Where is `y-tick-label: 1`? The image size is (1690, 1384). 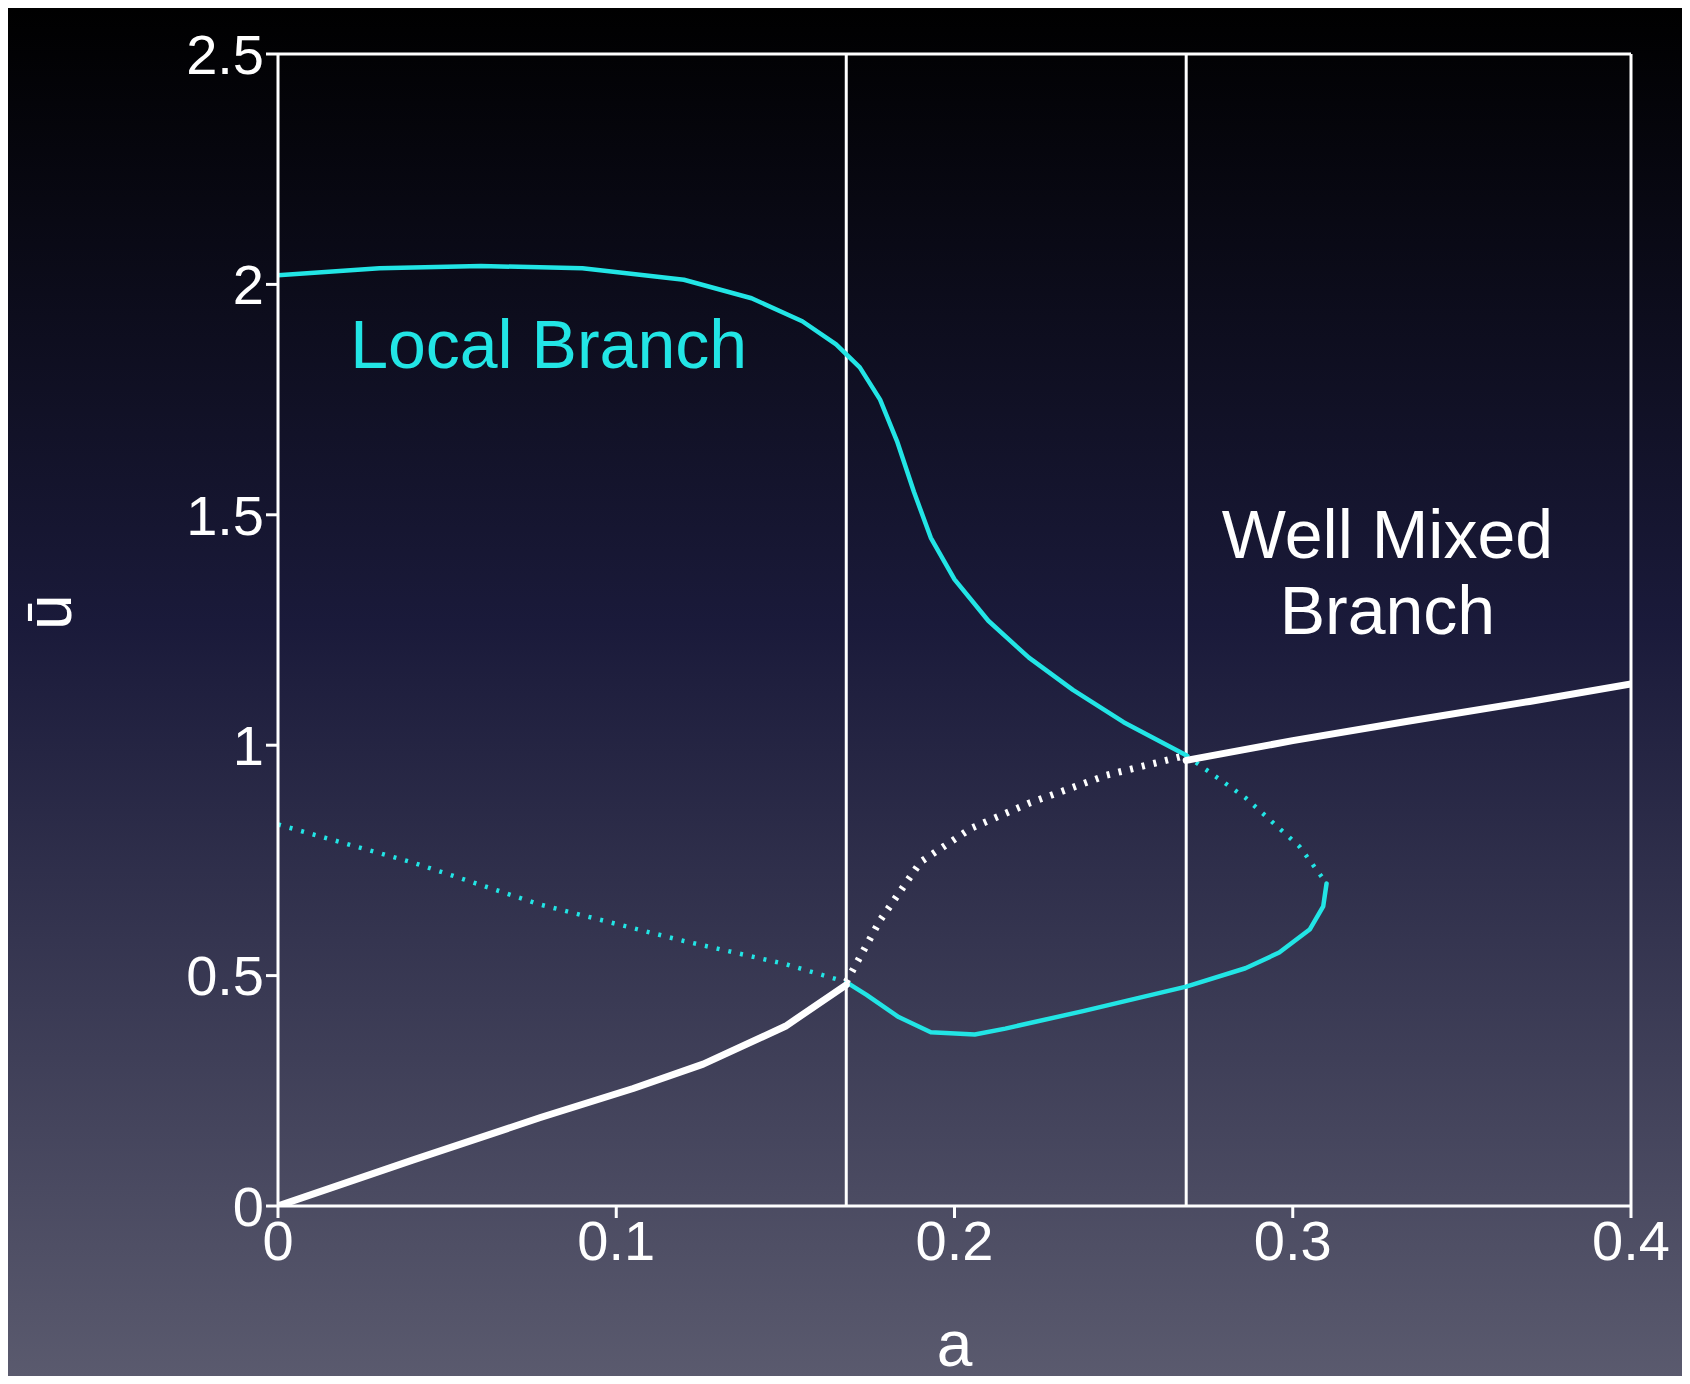 y-tick-label: 1 is located at coordinates (248, 746).